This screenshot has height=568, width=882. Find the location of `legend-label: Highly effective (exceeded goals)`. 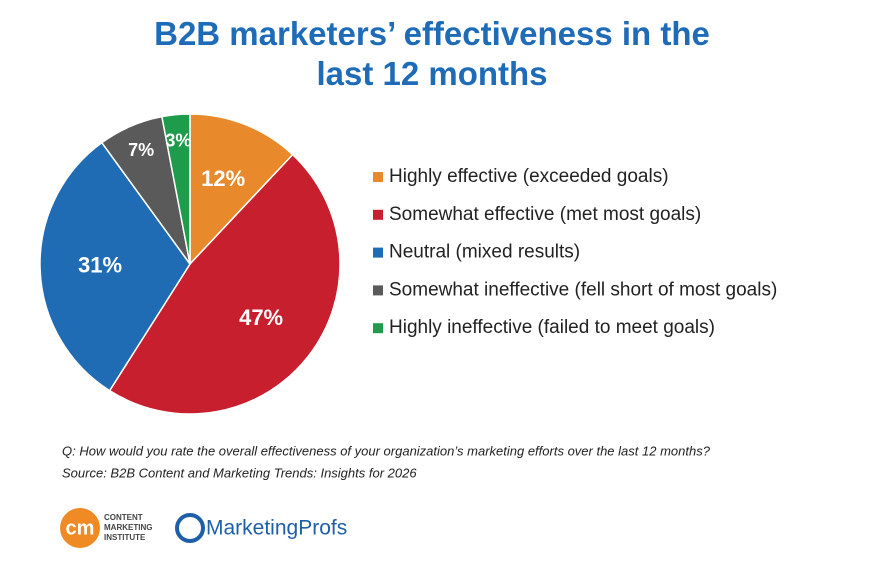

legend-label: Highly effective (exceeded goals) is located at coordinates (529, 176).